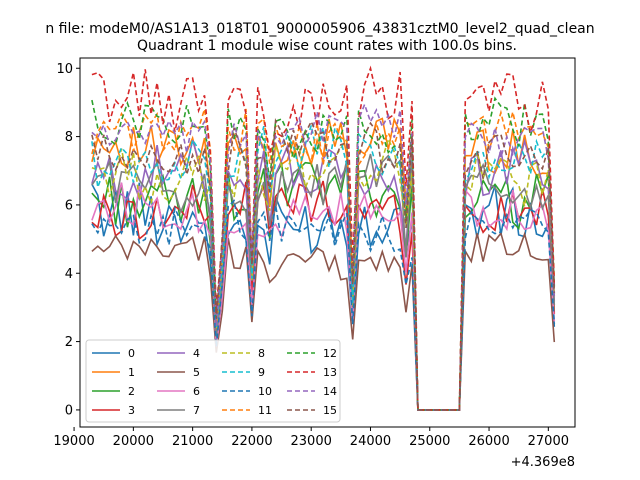 The image size is (640, 480). What do you see at coordinates (330, 391) in the screenshot?
I see `legend-label-14: 14` at bounding box center [330, 391].